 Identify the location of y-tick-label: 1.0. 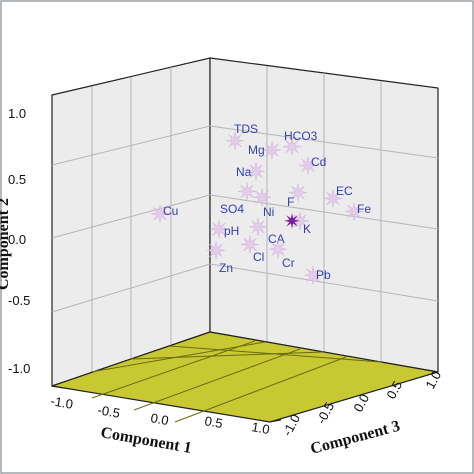
(17, 113).